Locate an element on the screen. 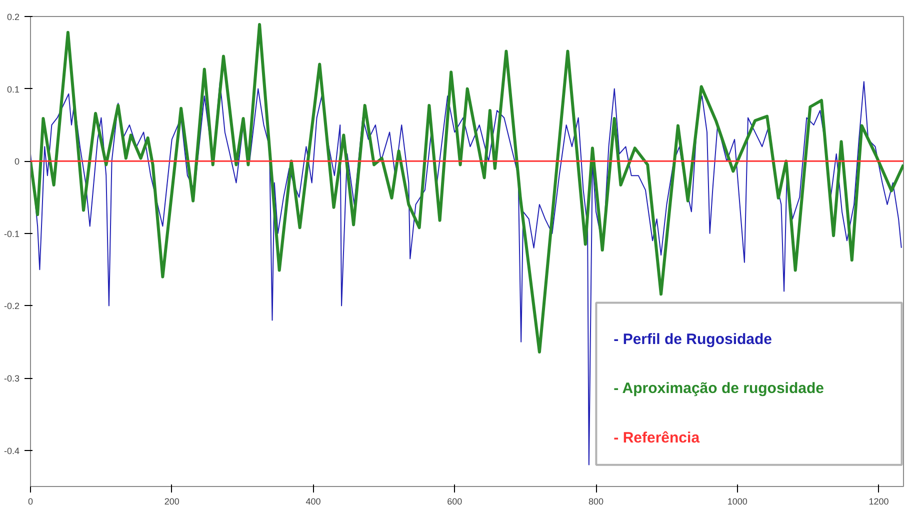 The image size is (905, 507). x-tick-label: 0 is located at coordinates (31, 501).